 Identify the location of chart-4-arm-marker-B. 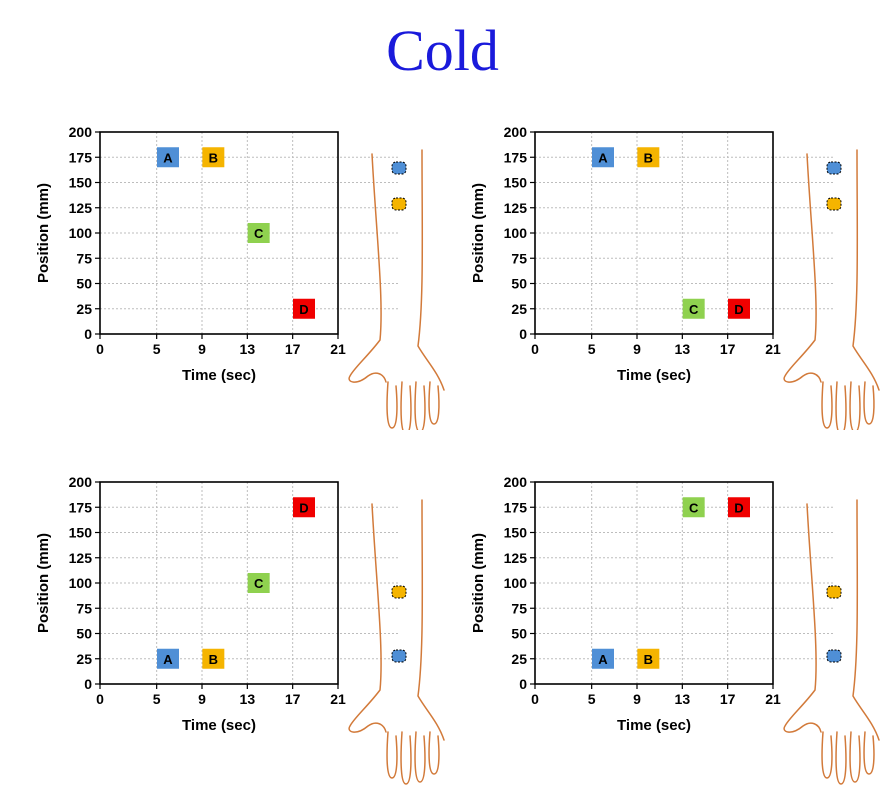
(834, 592).